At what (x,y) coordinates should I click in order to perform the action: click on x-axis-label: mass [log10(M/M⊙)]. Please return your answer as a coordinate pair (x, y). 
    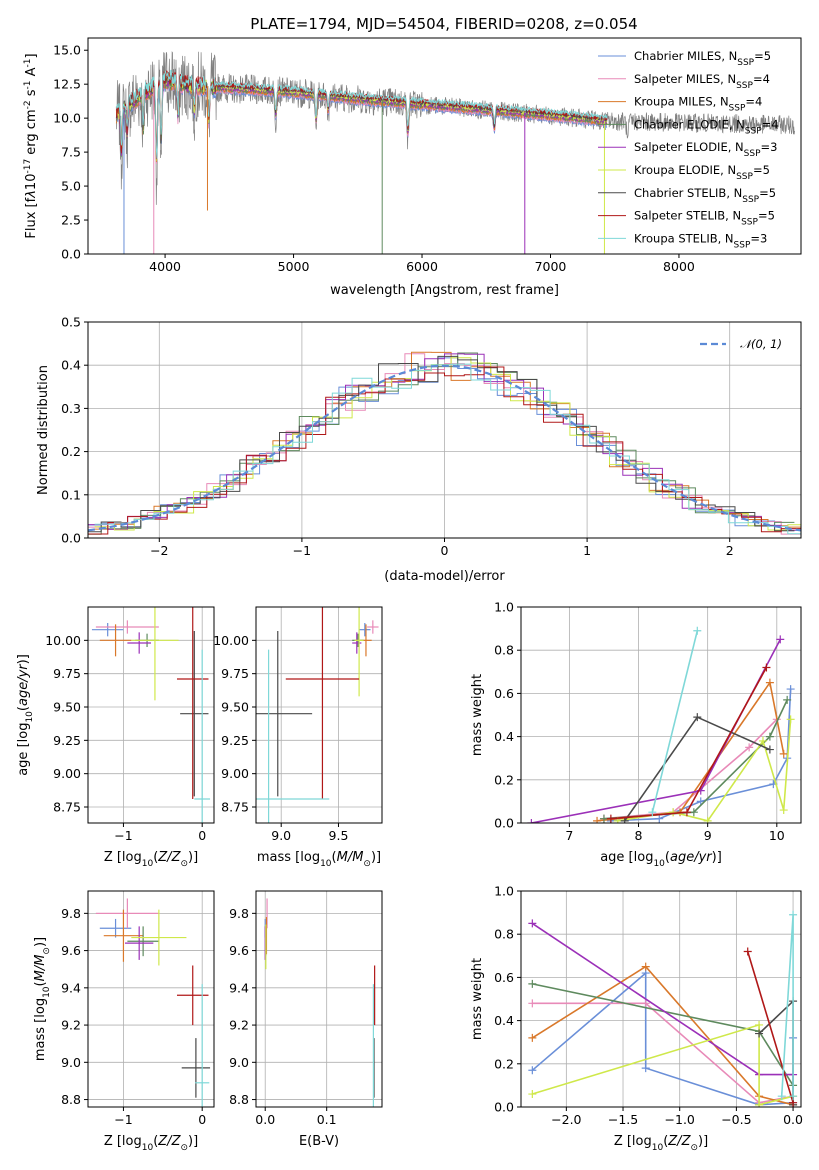
    Looking at the image, I should click on (319, 859).